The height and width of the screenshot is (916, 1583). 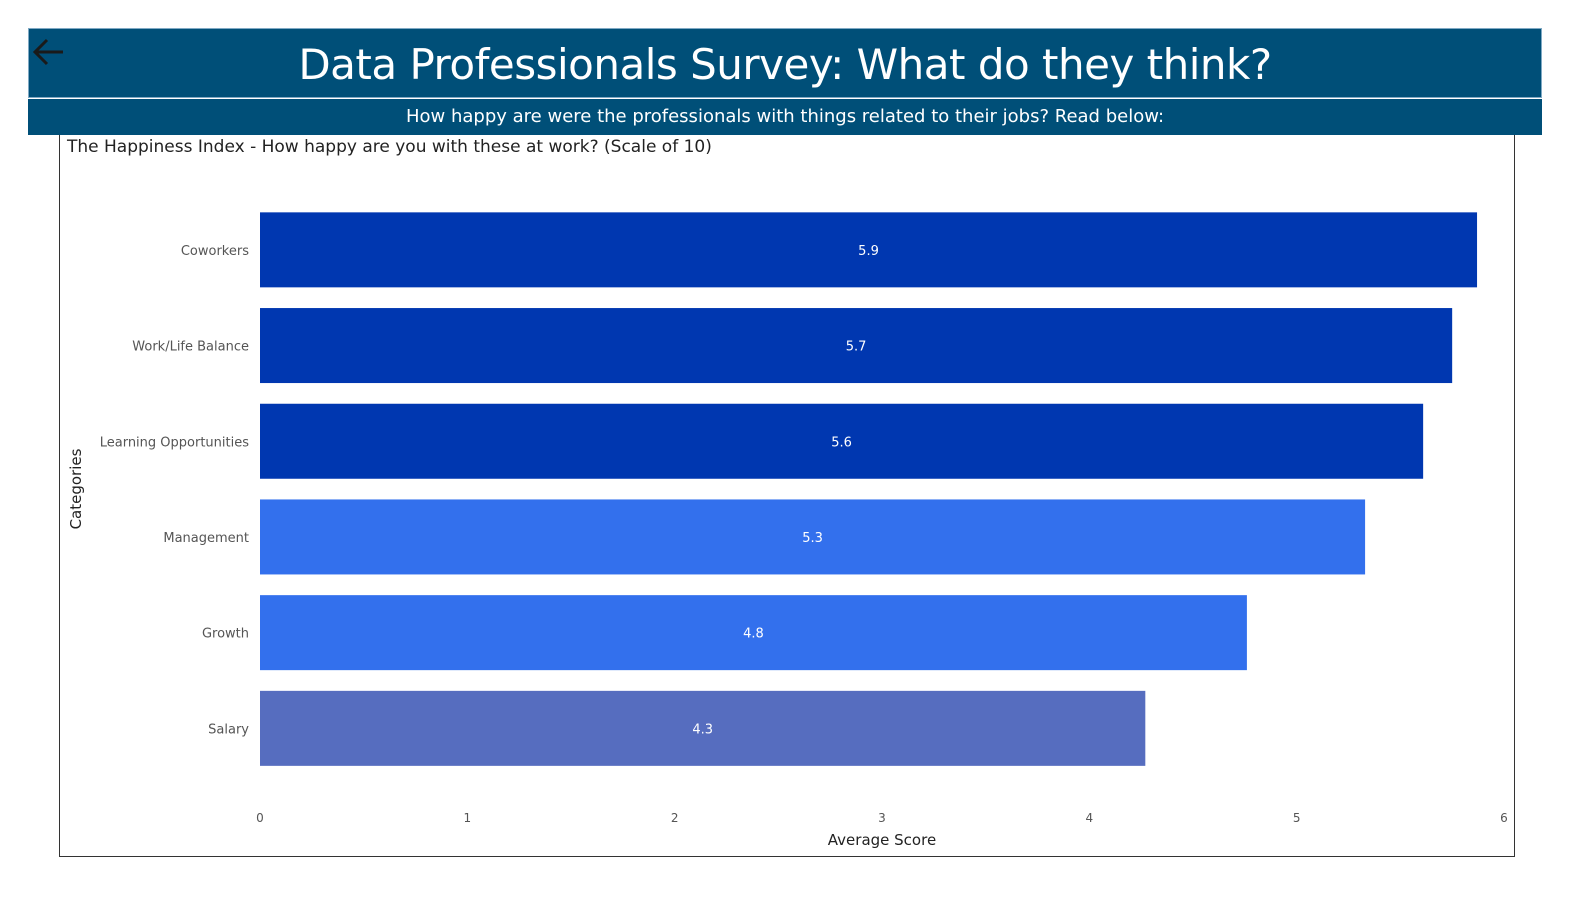 I want to click on x-tick-labels: 0 1 2 3 4 5 6, so click(x=882, y=818).